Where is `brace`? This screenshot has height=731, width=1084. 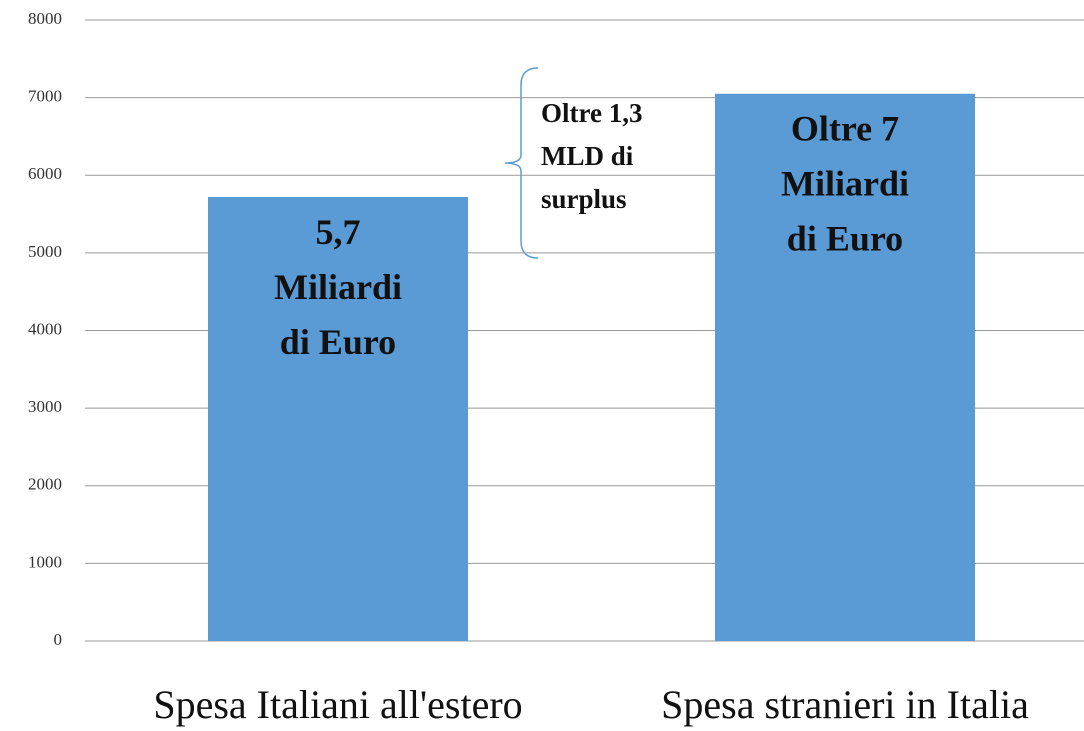
brace is located at coordinates (521, 163).